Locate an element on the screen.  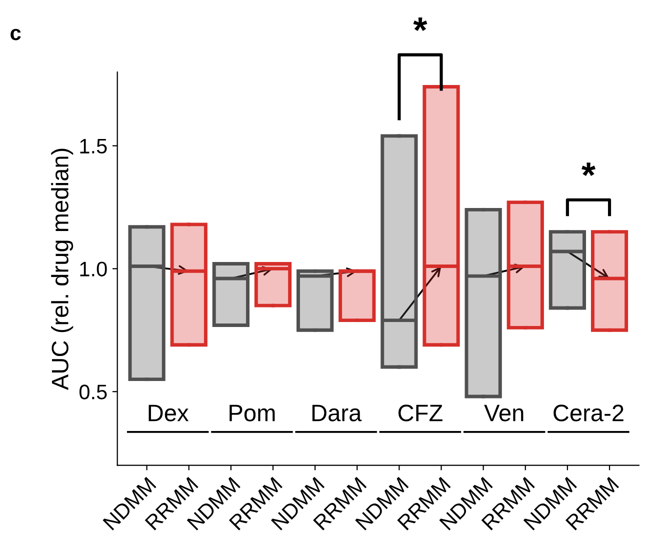
y-axis-title: AUC (rel. drug median) is located at coordinates (62, 269).